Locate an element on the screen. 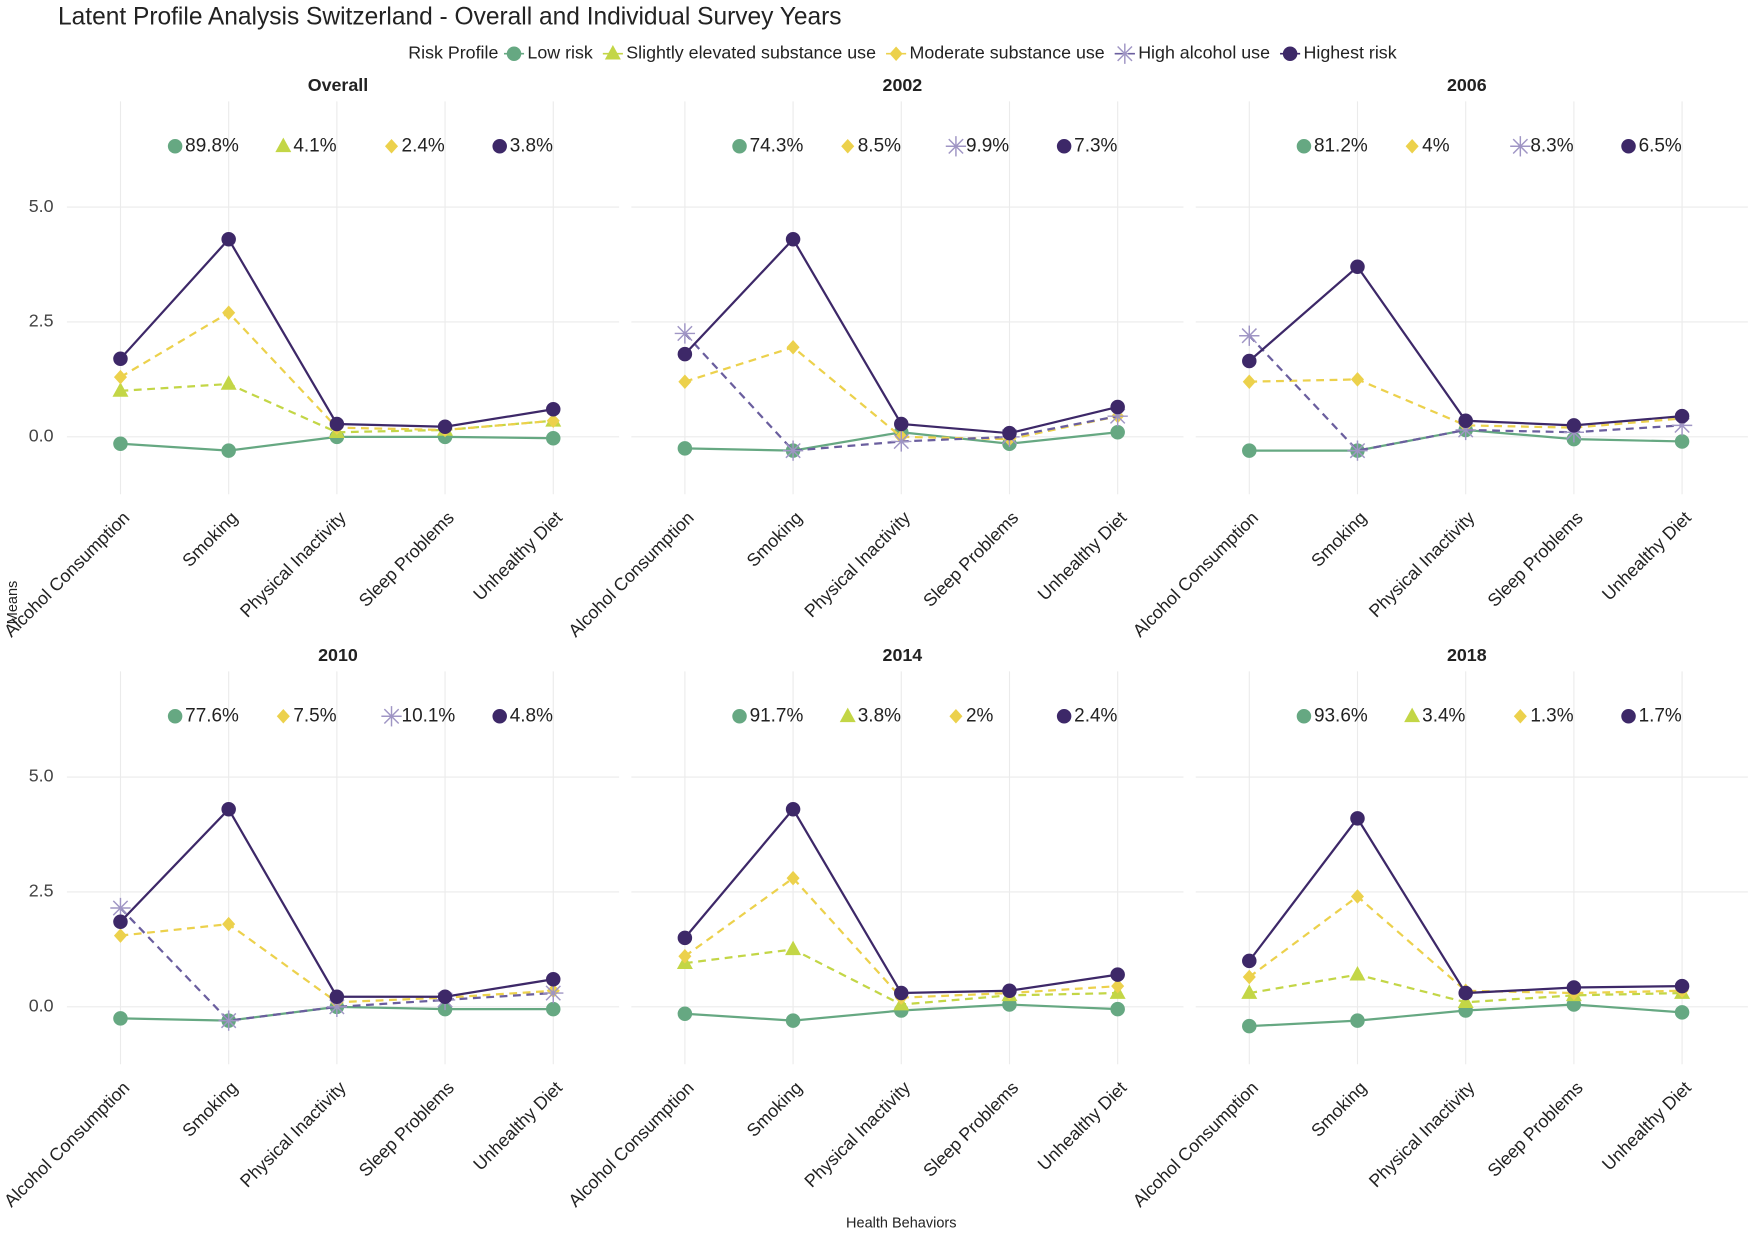 The width and height of the screenshot is (1749, 1234). share-label: 89.8% is located at coordinates (212, 145).